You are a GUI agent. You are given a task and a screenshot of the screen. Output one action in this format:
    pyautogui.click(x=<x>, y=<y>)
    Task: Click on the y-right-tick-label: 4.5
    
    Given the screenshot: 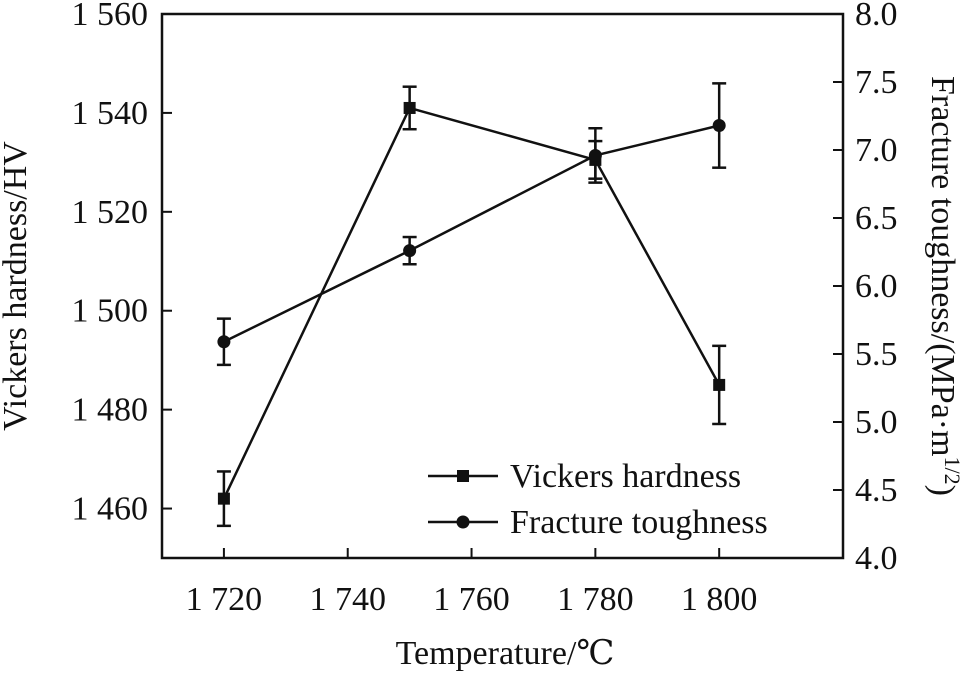 What is the action you would take?
    pyautogui.click(x=876, y=490)
    